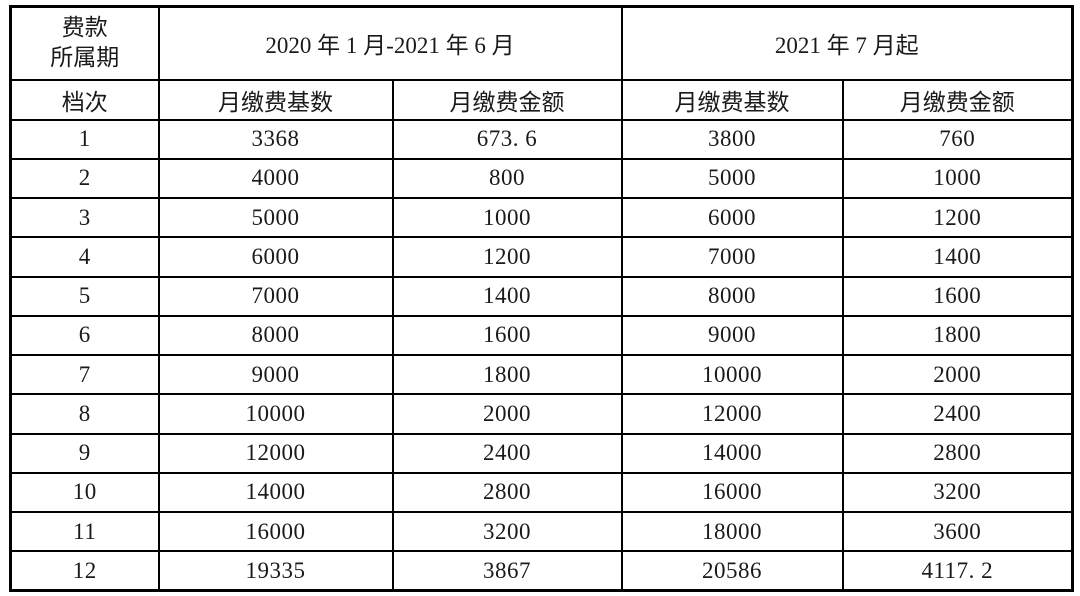 The image size is (1080, 596). Describe the element at coordinates (275, 139) in the screenshot. I see `value-cell: 3368` at that location.